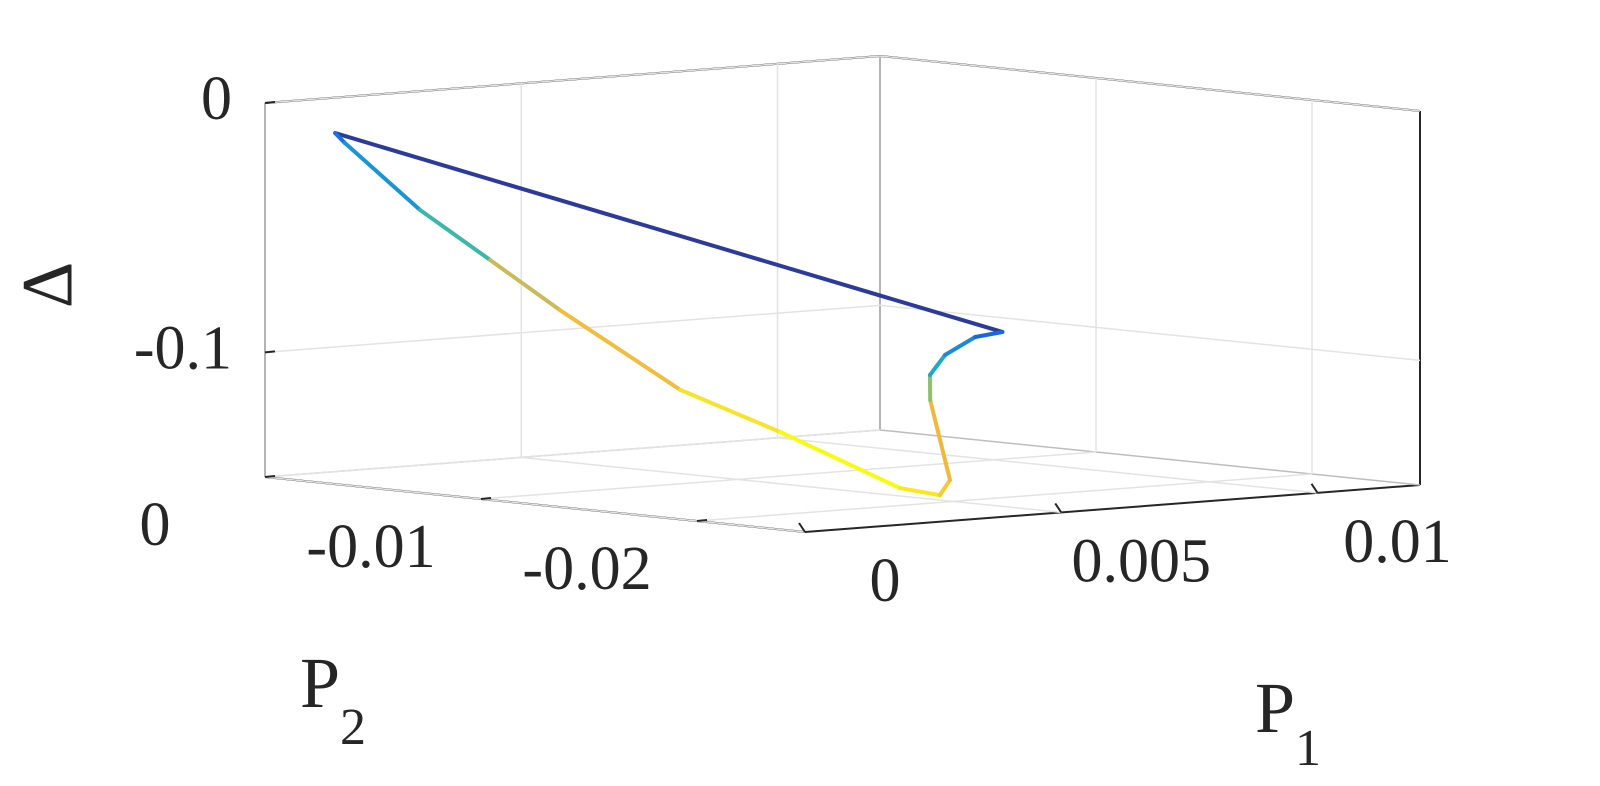 Image resolution: width=1600 pixels, height=786 pixels. I want to click on x-tick-label: 0.01, so click(1397, 542).